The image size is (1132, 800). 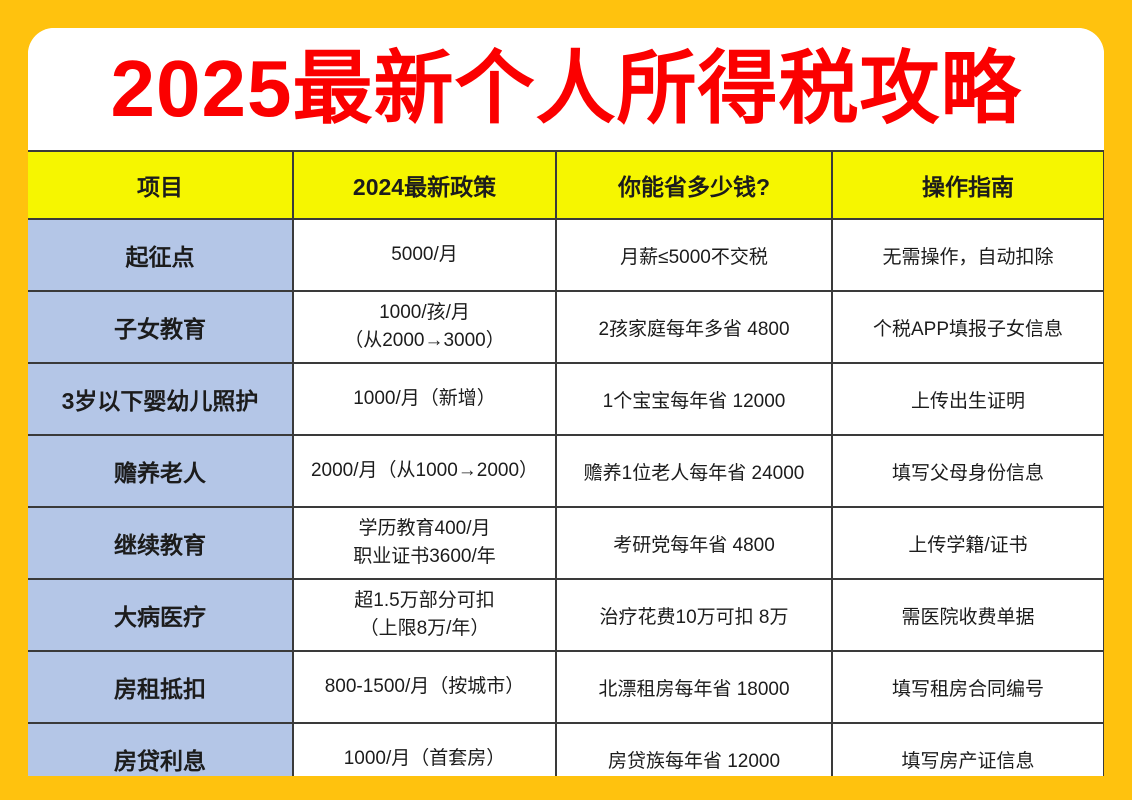 I want to click on table-row: 房贷利息 1000/月（首套房） 房贷族每年省 12000 填写房产证信息, so click(x=566, y=749).